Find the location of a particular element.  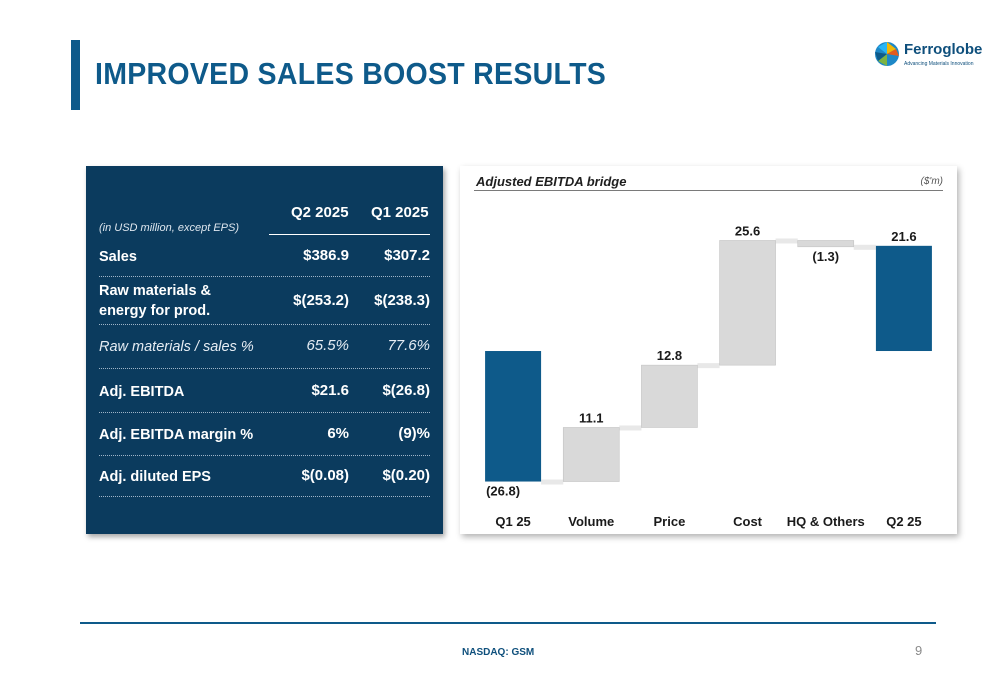

data-label: 11.1 is located at coordinates (591, 417).